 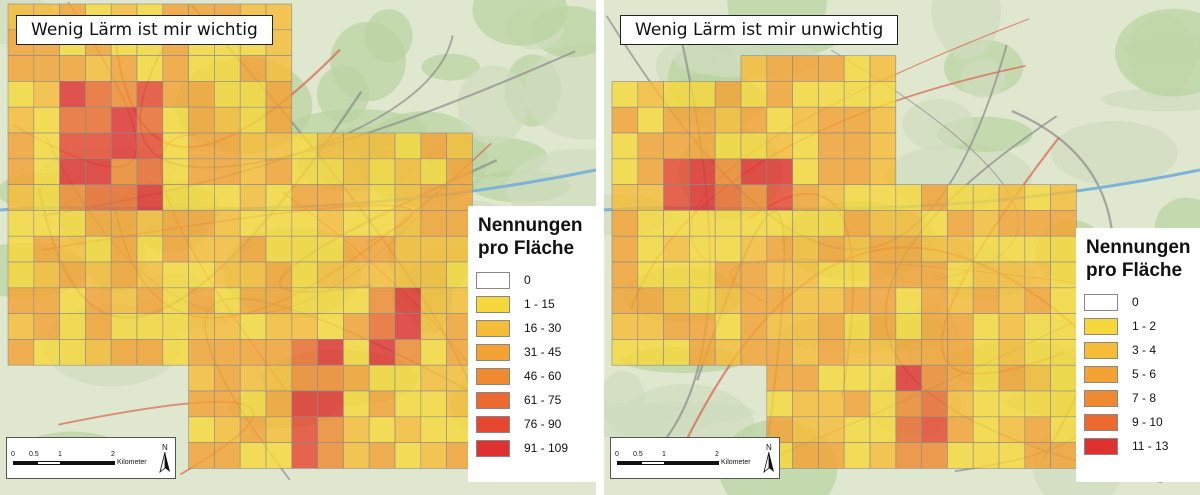 What do you see at coordinates (531, 376) in the screenshot?
I see `legend-row: 46 - 60` at bounding box center [531, 376].